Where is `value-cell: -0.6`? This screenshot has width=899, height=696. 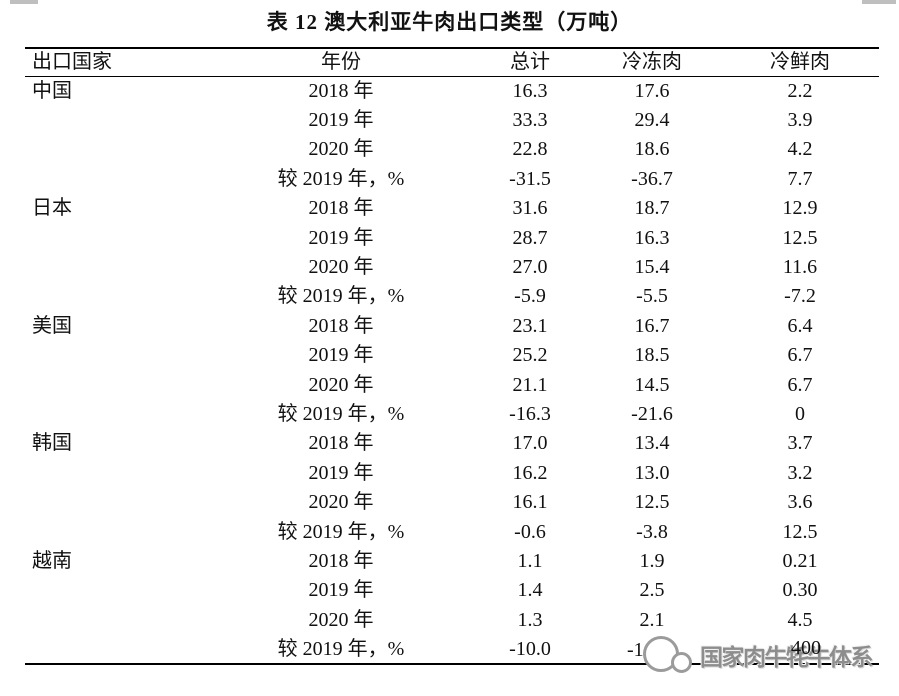 value-cell: -0.6 is located at coordinates (530, 531).